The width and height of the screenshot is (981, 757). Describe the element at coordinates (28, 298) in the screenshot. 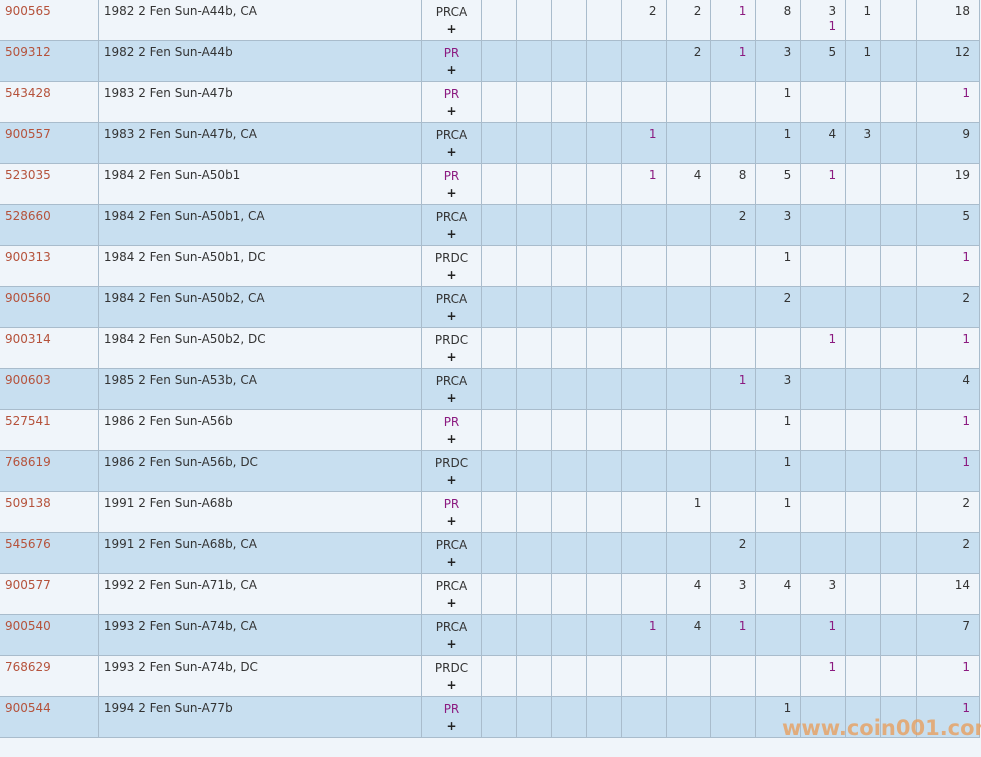

I see `coin-code-link: 900560` at that location.